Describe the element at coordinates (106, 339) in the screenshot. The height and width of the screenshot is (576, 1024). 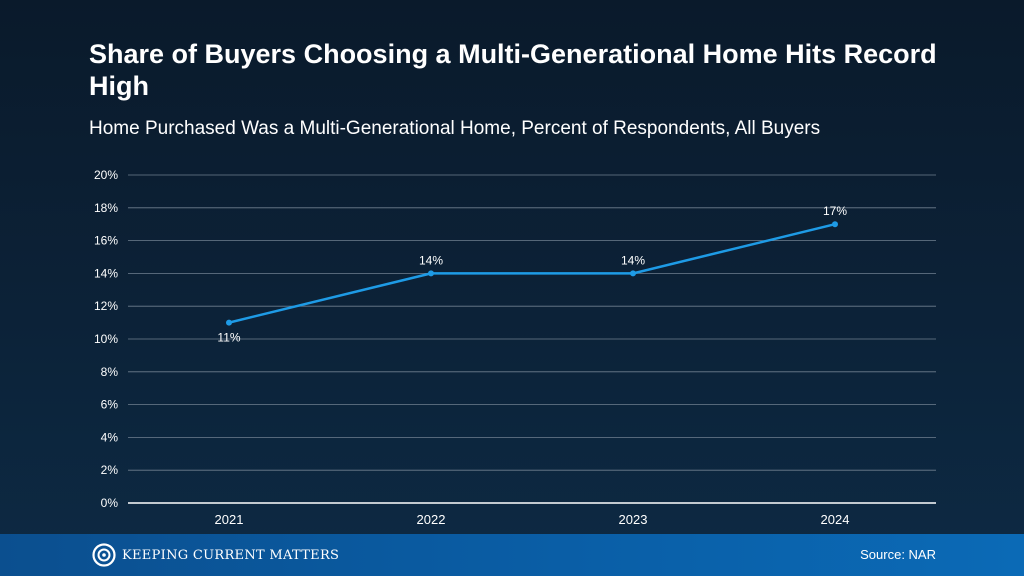
I see `y-tick-label: 10%` at that location.